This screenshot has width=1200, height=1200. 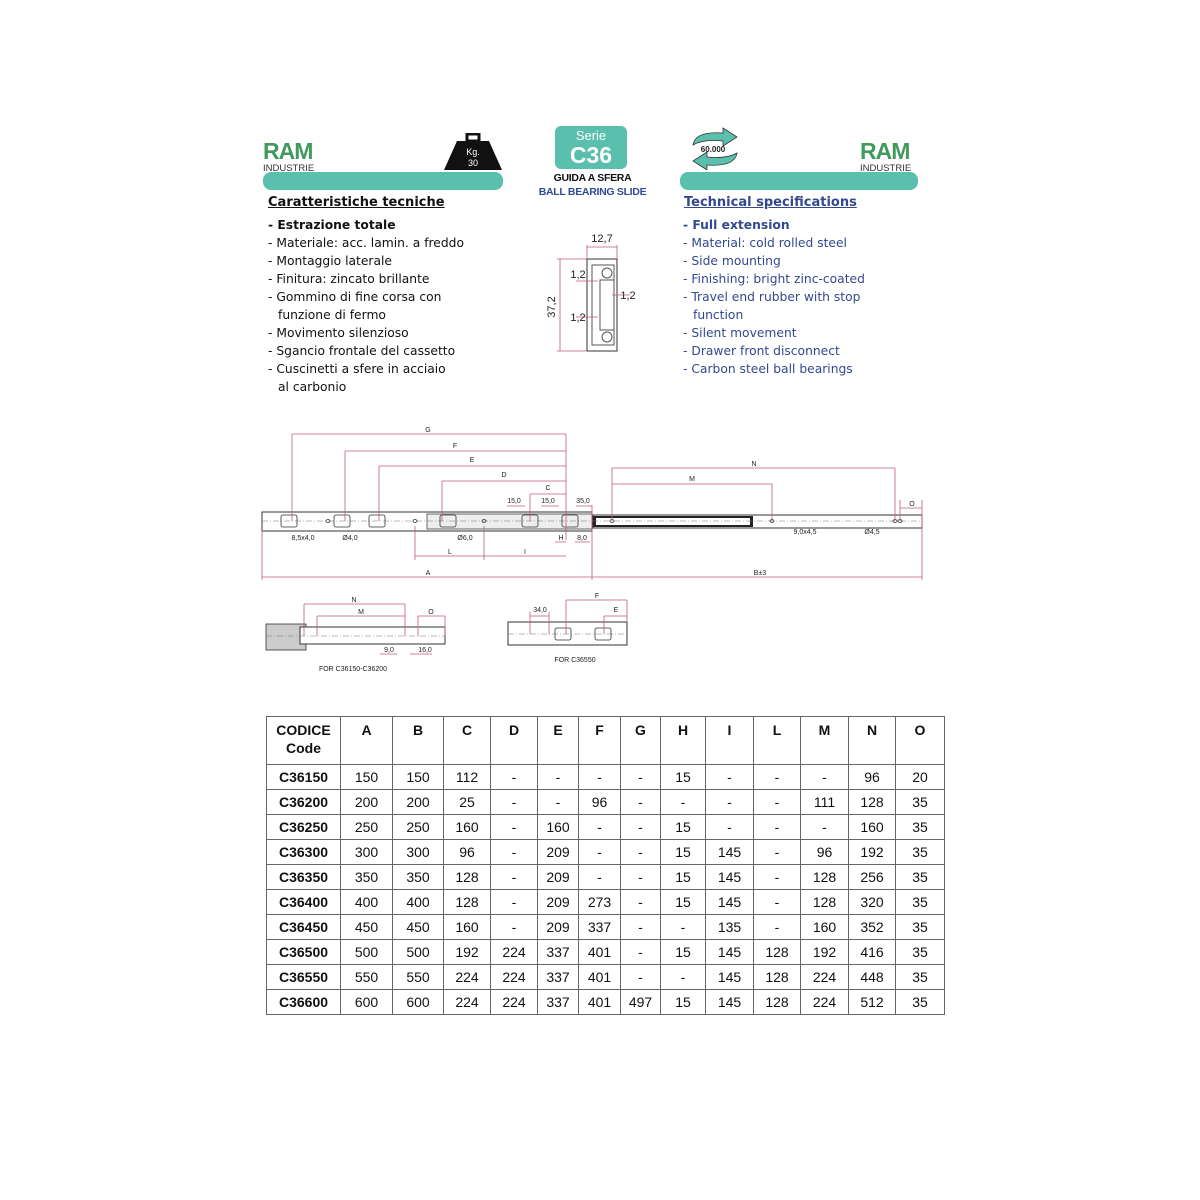 I want to click on dim-m: M, so click(x=692, y=479).